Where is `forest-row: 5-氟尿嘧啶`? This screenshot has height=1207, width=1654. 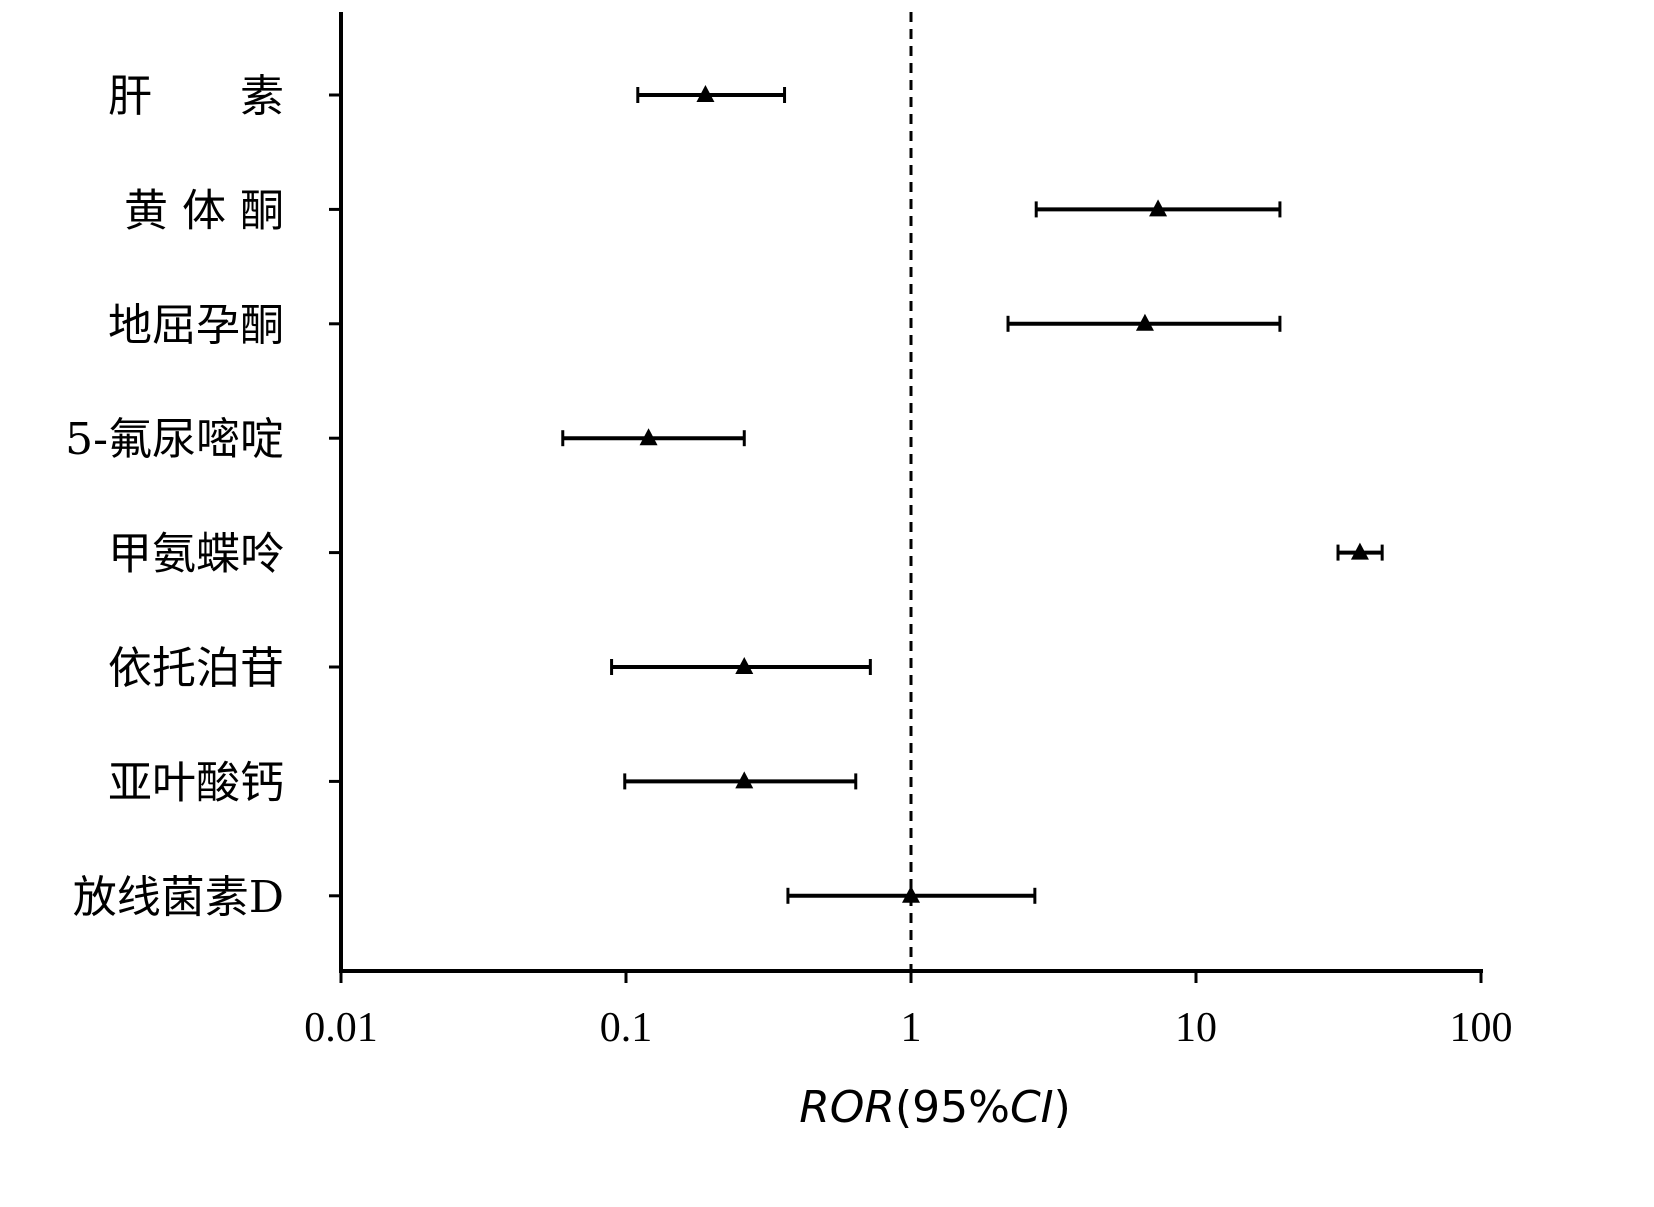
forest-row: 5-氟尿嘧啶 is located at coordinates (405, 439).